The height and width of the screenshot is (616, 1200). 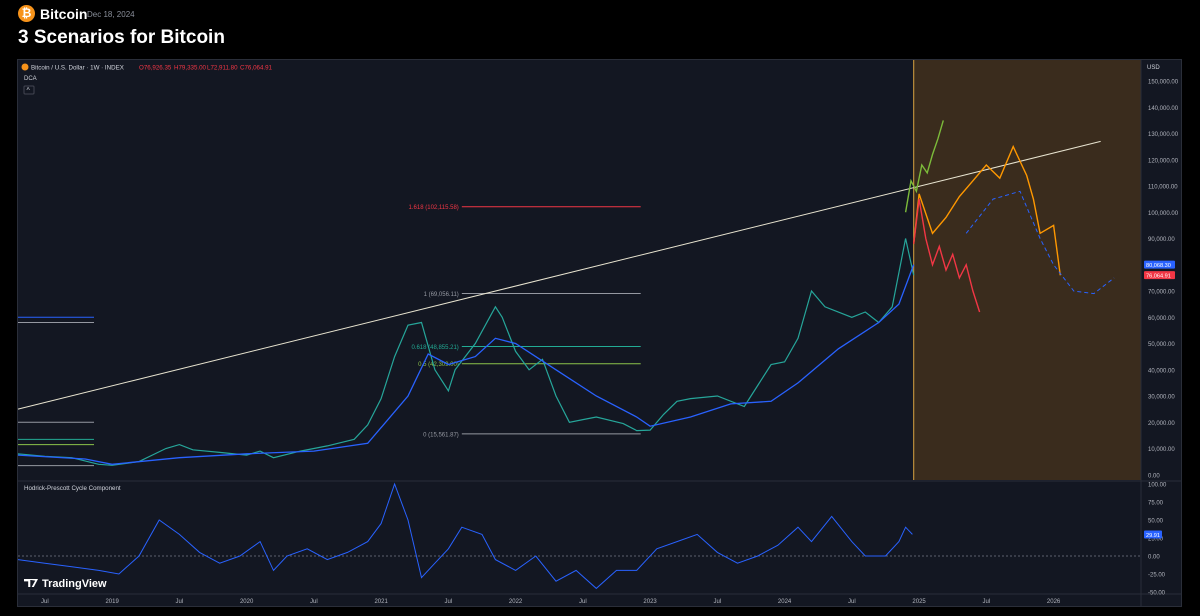 What do you see at coordinates (1161, 345) in the screenshot?
I see `y-tick-5: 50,000.00` at bounding box center [1161, 345].